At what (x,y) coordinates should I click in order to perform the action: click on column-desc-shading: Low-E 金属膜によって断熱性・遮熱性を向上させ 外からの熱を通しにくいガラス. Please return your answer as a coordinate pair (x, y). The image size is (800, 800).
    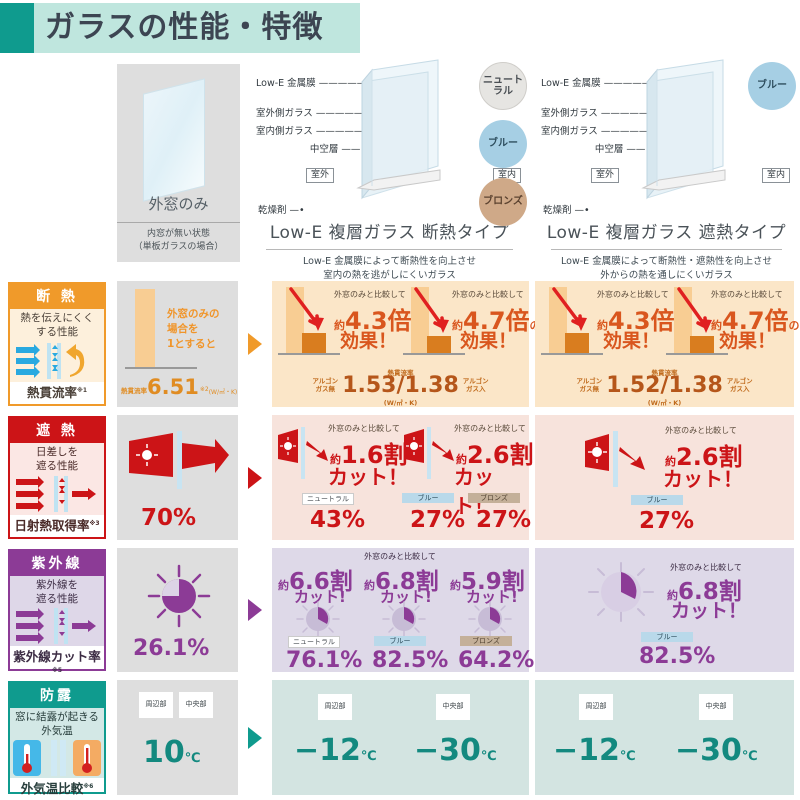
    Looking at the image, I should click on (666, 269).